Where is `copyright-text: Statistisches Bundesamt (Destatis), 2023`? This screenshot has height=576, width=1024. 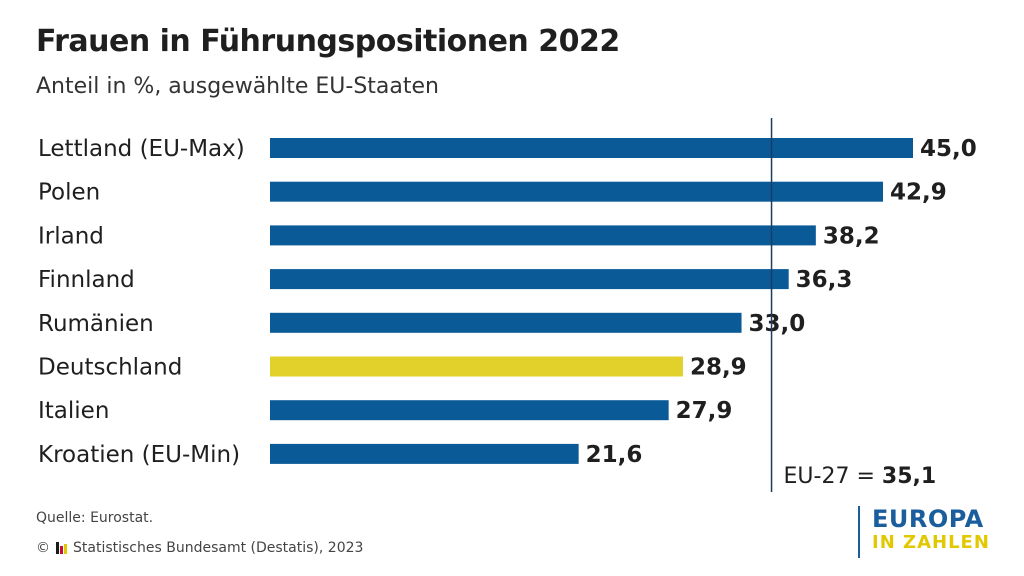 copyright-text: Statistisches Bundesamt (Destatis), 2023 is located at coordinates (218, 548).